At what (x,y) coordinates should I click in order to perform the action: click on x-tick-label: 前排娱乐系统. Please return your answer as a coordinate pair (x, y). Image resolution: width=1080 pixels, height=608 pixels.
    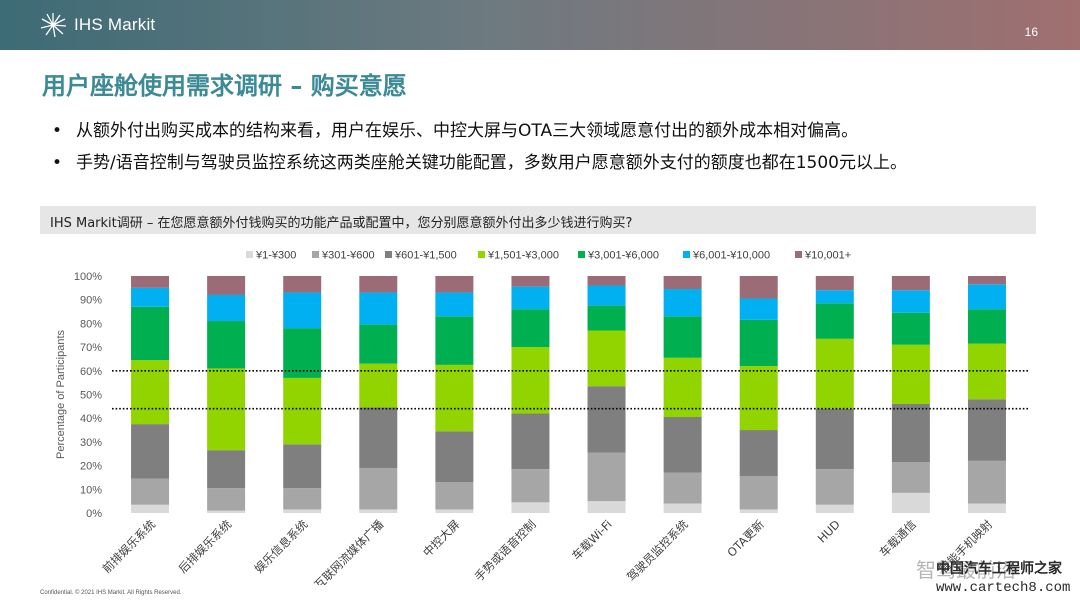
    Looking at the image, I should click on (128, 546).